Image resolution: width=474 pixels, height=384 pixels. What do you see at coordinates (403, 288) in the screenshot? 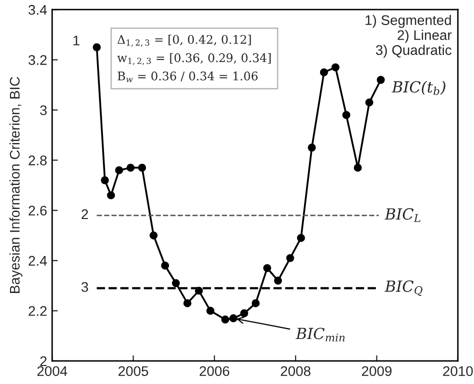
I see `ref-line-label: BIC$_{Q}$` at bounding box center [403, 288].